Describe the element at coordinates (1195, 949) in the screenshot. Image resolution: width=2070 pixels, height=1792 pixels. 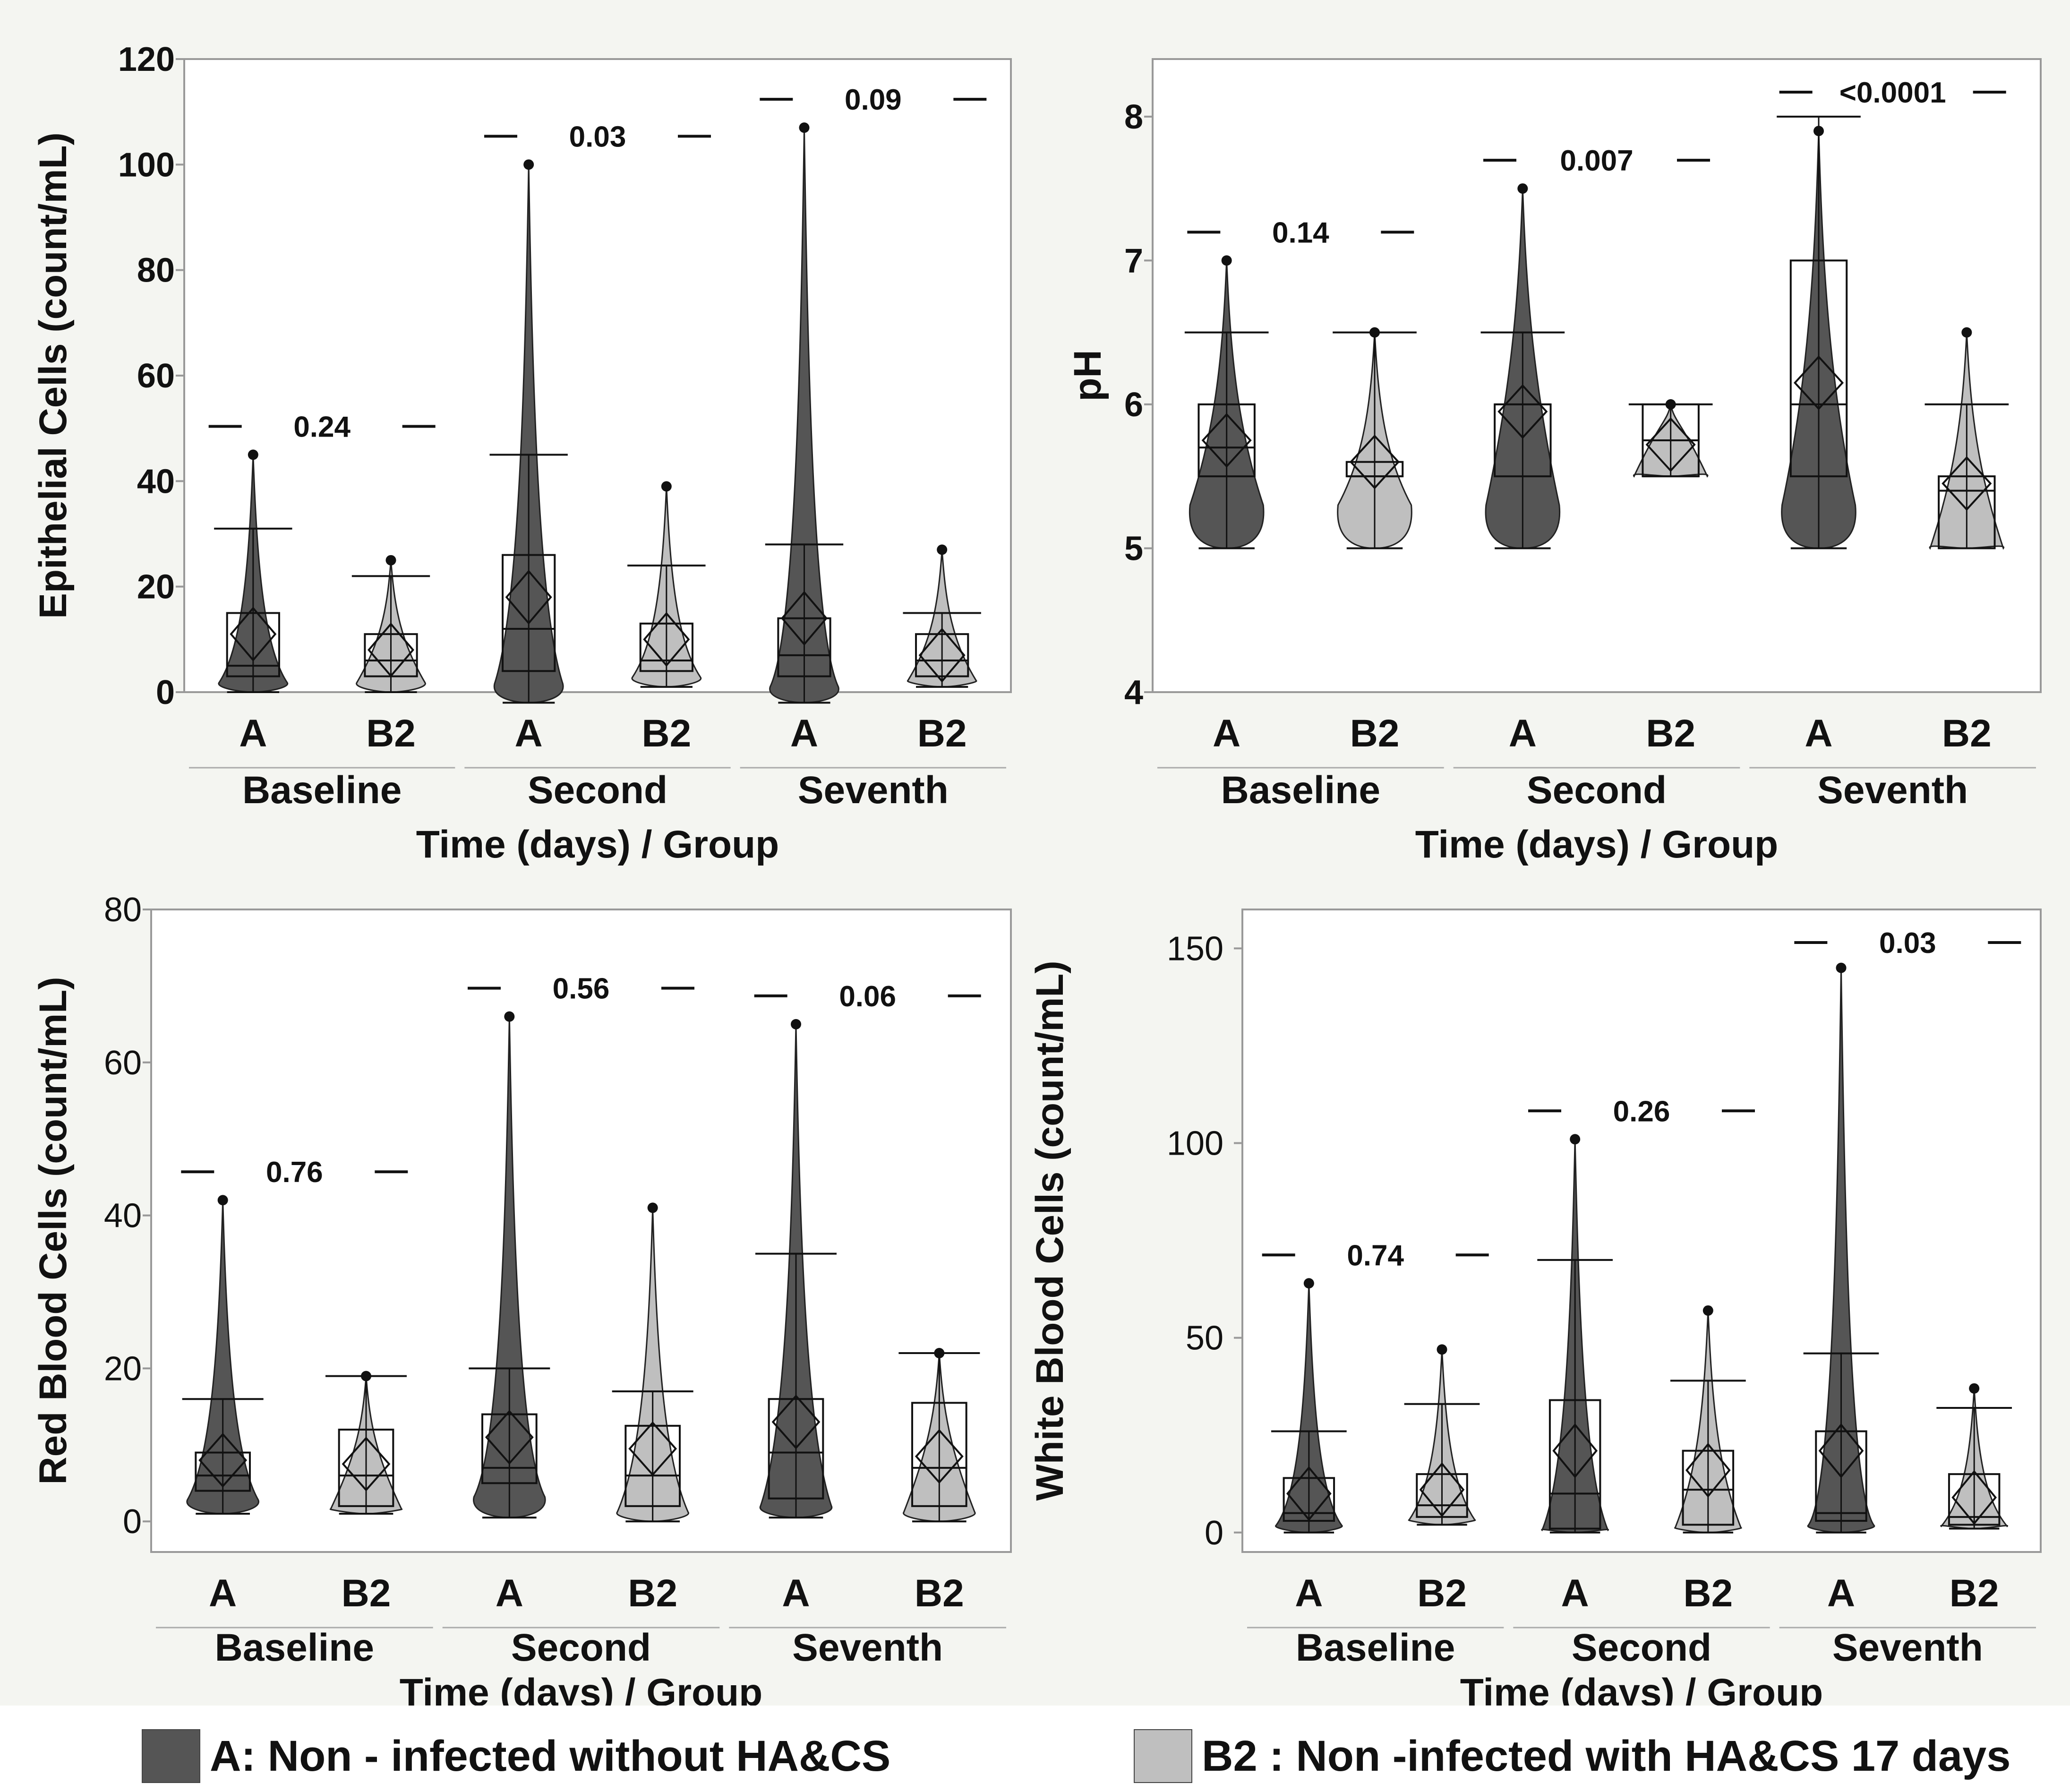
I see `y-tick-label: 150` at that location.